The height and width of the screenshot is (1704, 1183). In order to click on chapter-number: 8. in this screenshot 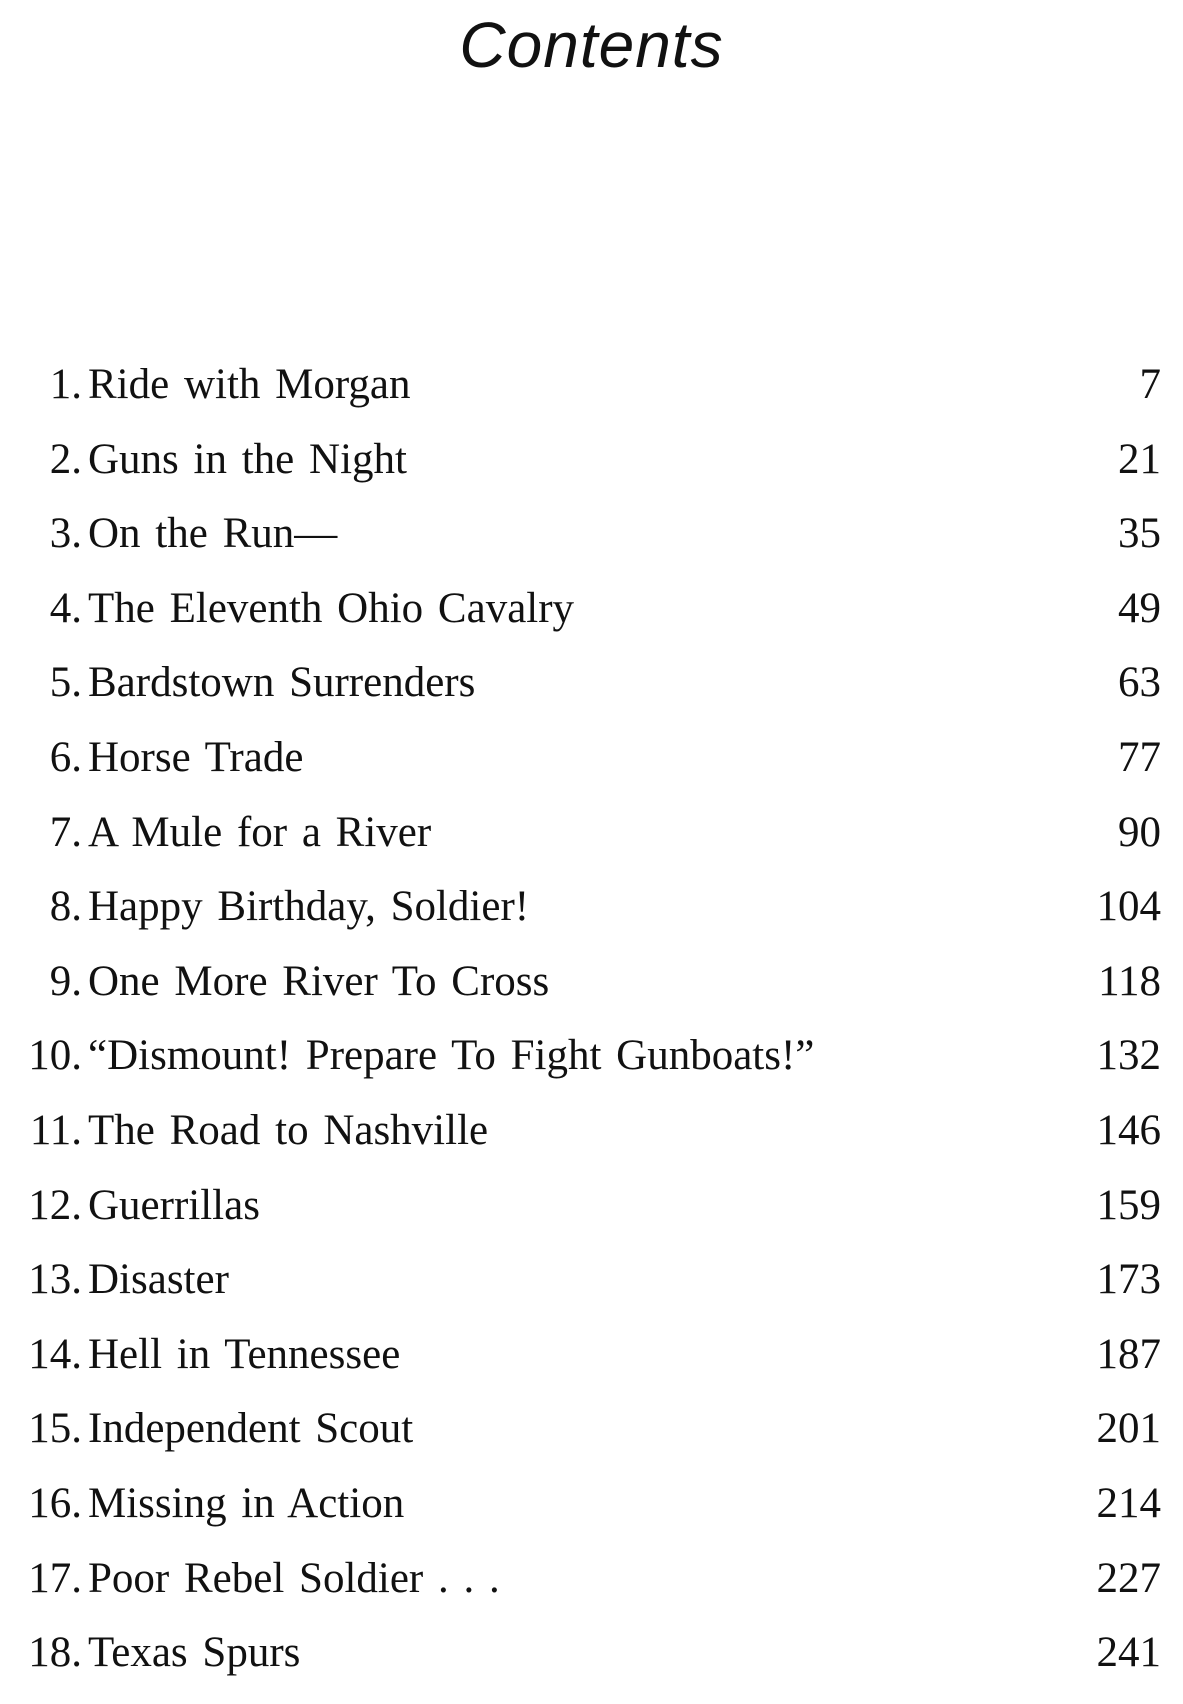, I will do `click(65, 907)`.